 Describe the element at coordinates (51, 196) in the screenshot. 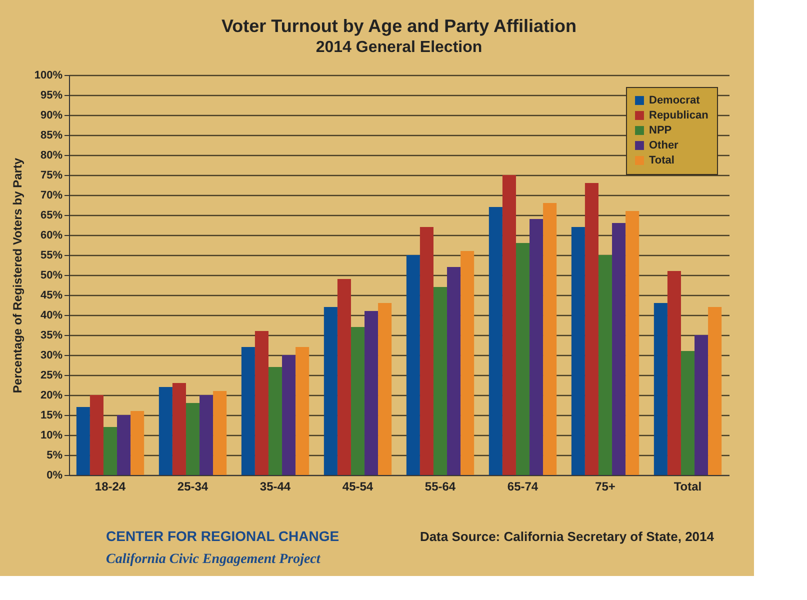

I see `y-tick-label: 70%` at that location.